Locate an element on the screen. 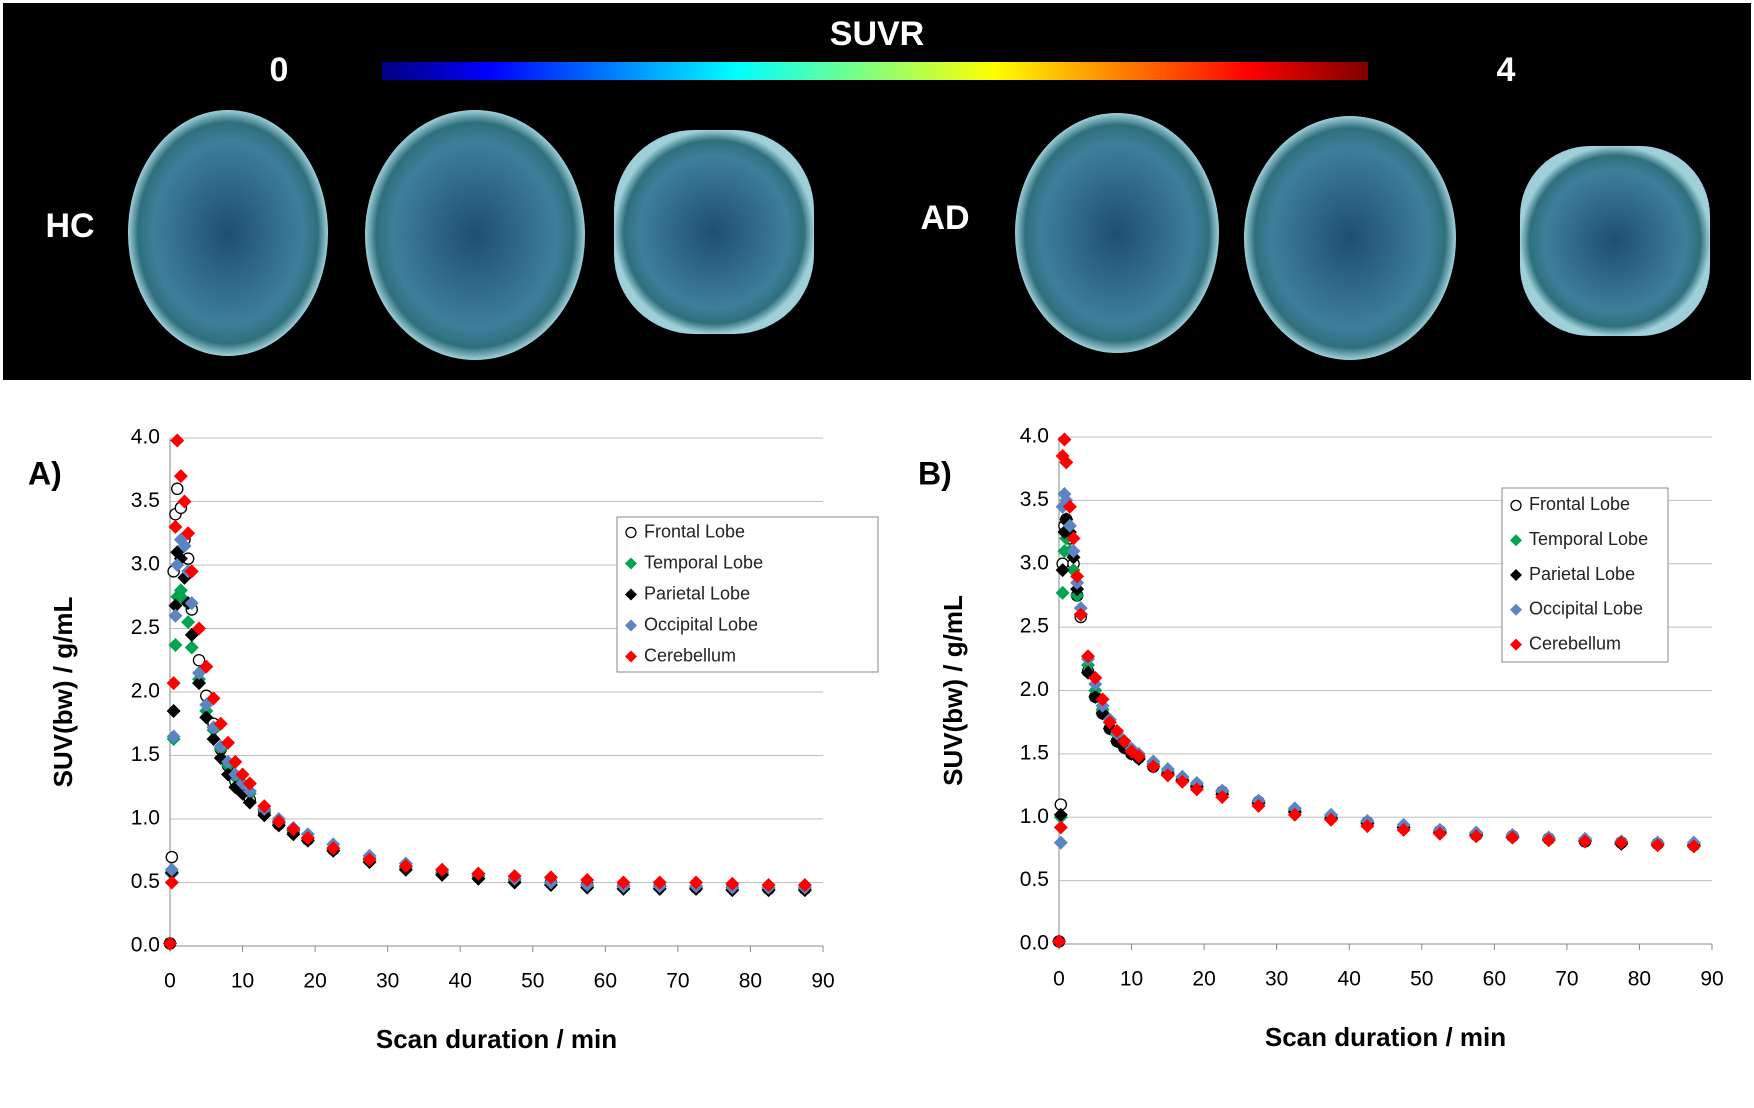  legend-label: Cerebellum is located at coordinates (1575, 643).